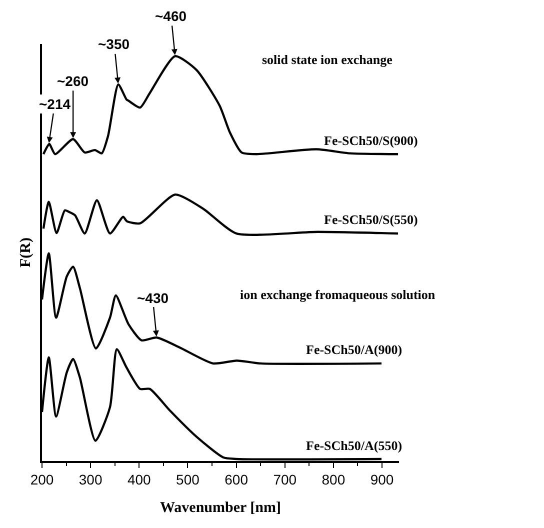 The height and width of the screenshot is (528, 544). What do you see at coordinates (354, 349) in the screenshot?
I see `series-label: Fe-SCh50/A(900)` at bounding box center [354, 349].